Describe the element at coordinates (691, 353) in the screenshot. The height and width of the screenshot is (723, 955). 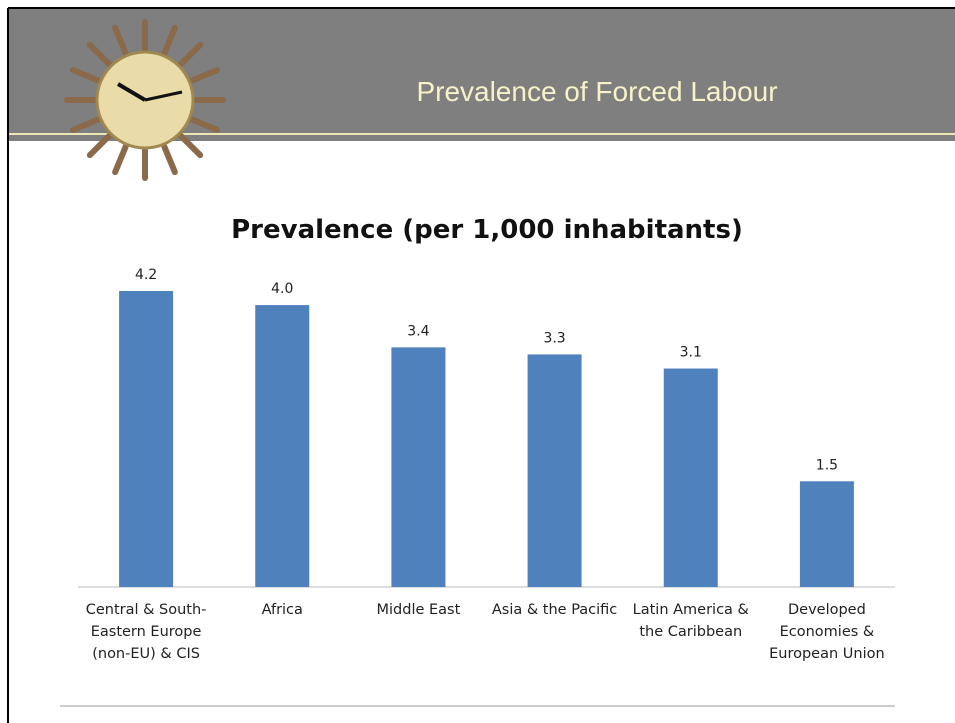
I see `value-label: 3.1` at that location.